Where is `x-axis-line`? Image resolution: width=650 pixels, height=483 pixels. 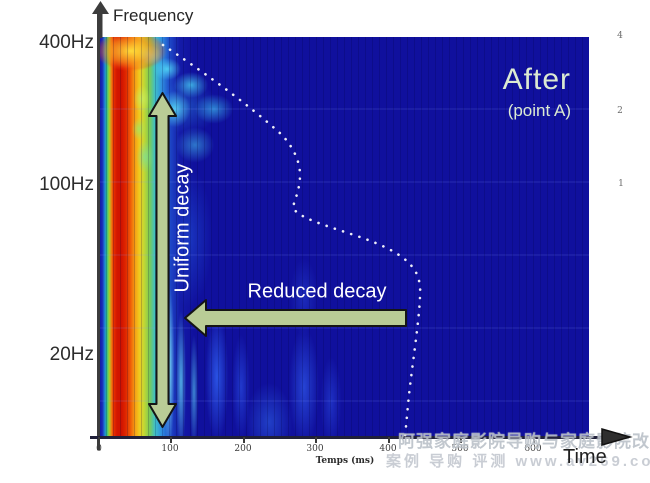
x-axis-line is located at coordinates (349, 437).